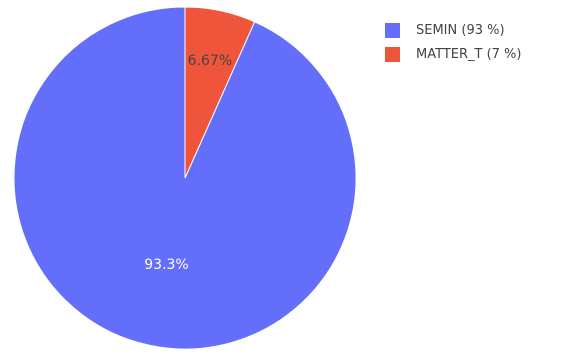  Describe the element at coordinates (460, 30) in the screenshot. I see `legend-label-semin: SEMIN (93 %)` at that location.